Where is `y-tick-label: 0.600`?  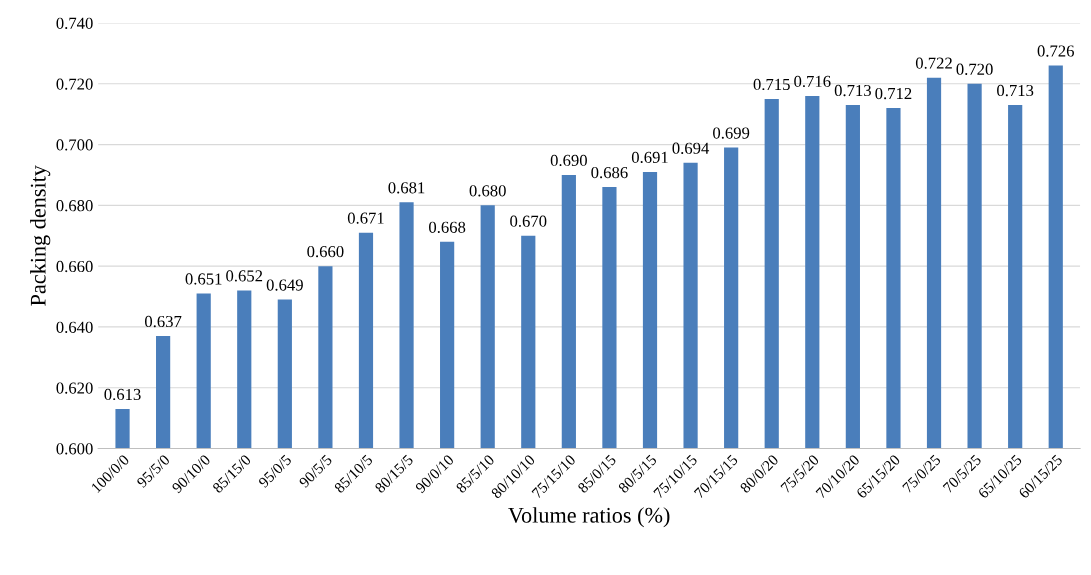 y-tick-label: 0.600 is located at coordinates (74, 449).